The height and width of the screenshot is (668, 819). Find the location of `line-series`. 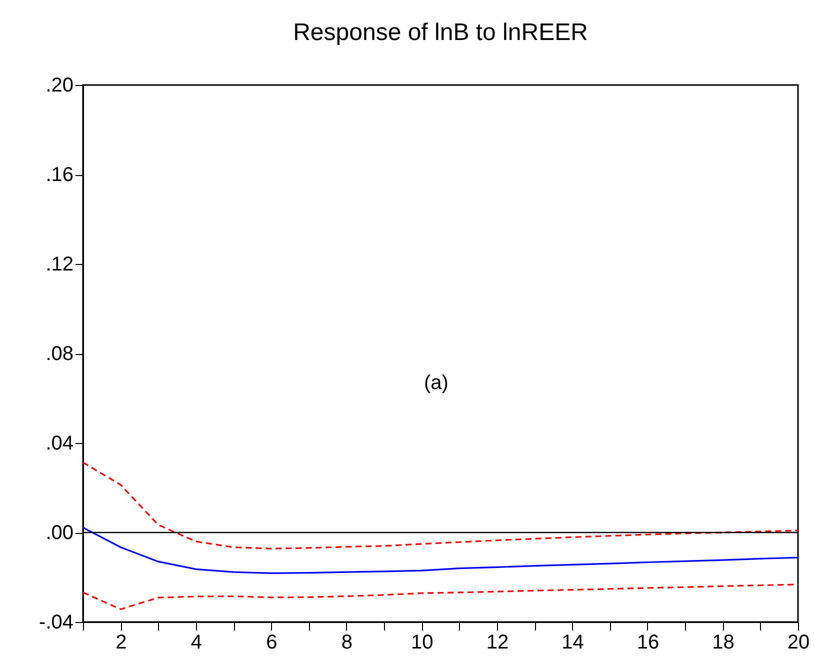

line-series is located at coordinates (440, 597).